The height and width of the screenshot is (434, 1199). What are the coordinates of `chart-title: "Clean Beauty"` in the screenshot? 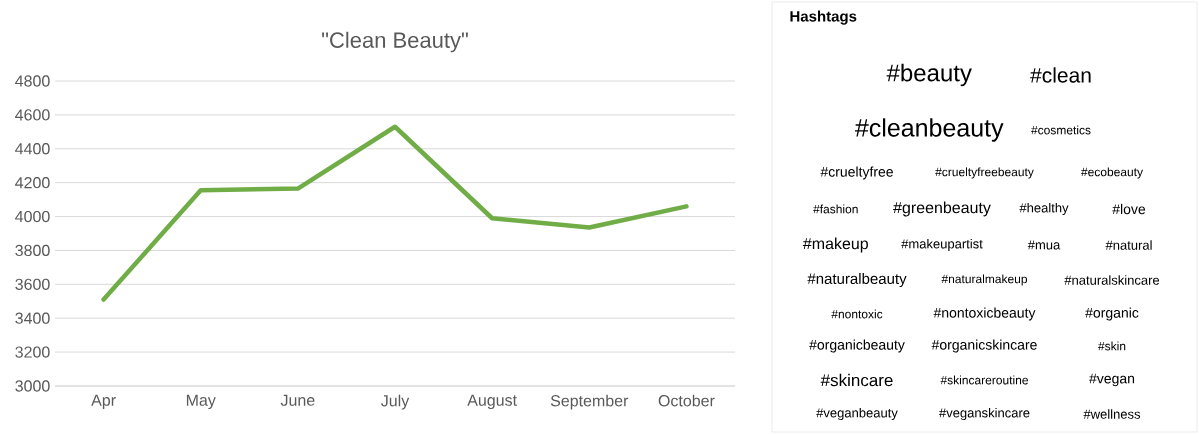 It's located at (395, 42).